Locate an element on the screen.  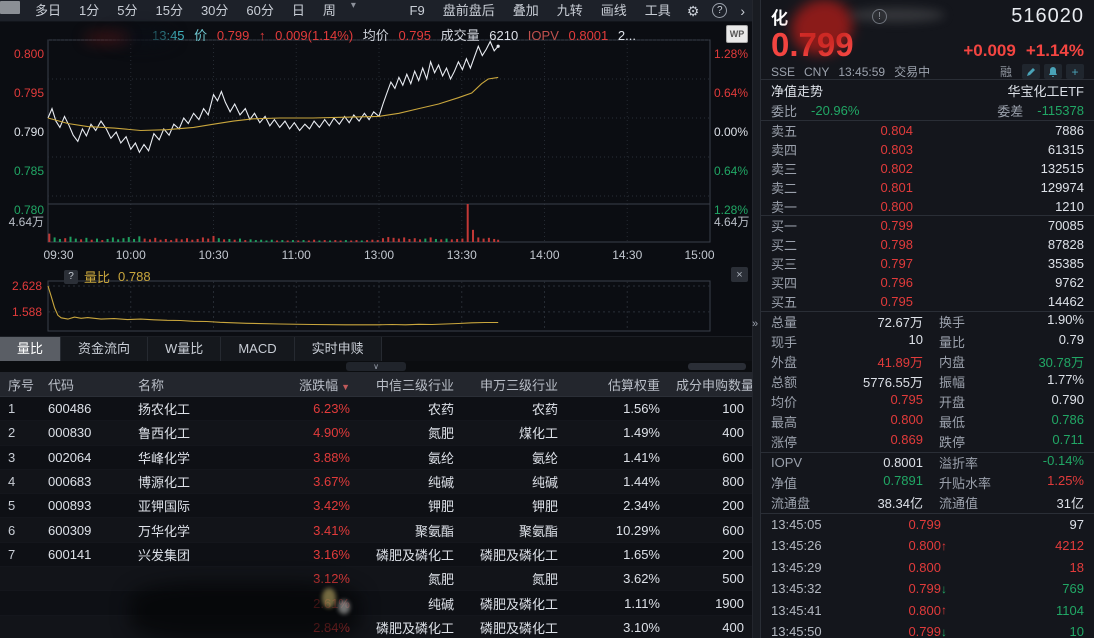
period-tab-30分: 30分 is located at coordinates (214, 10).